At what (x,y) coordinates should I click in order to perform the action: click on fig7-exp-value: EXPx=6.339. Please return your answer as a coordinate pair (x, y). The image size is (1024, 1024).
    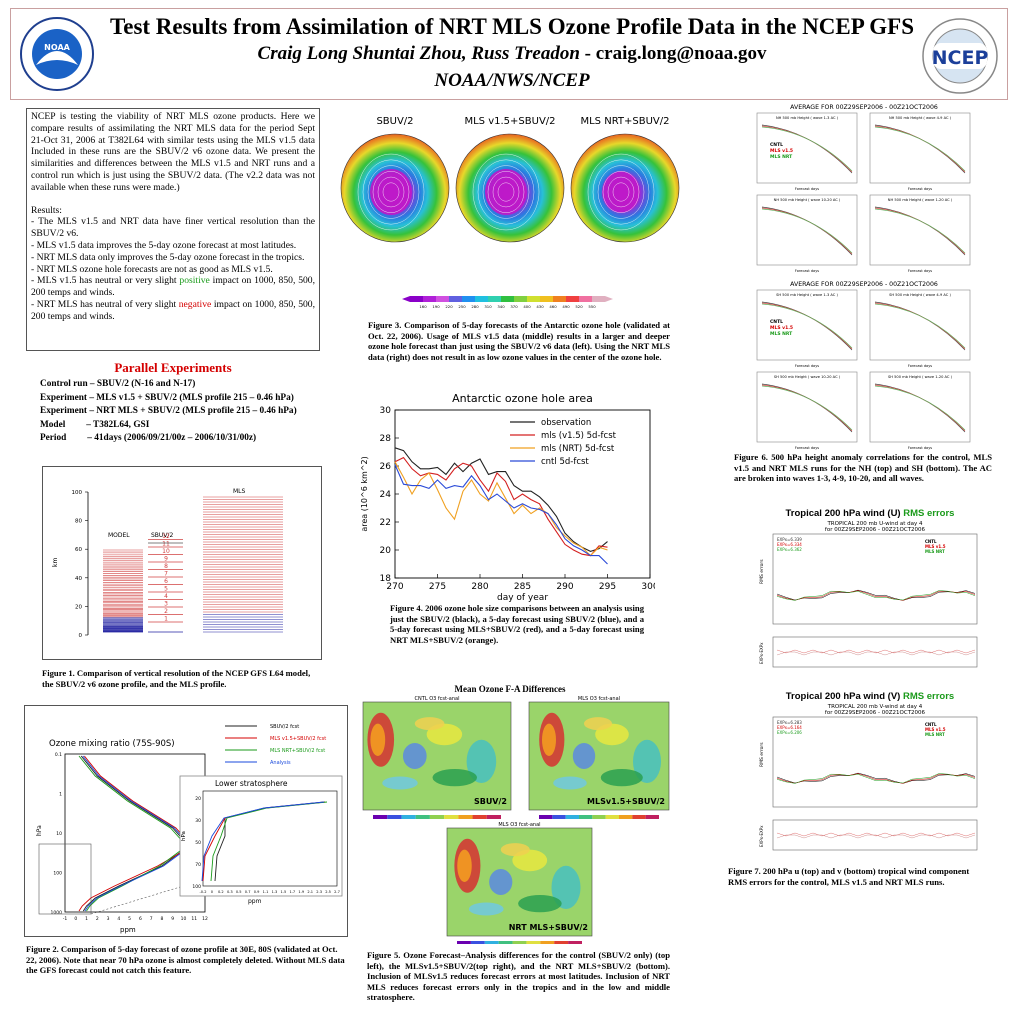
    Looking at the image, I should click on (789, 539).